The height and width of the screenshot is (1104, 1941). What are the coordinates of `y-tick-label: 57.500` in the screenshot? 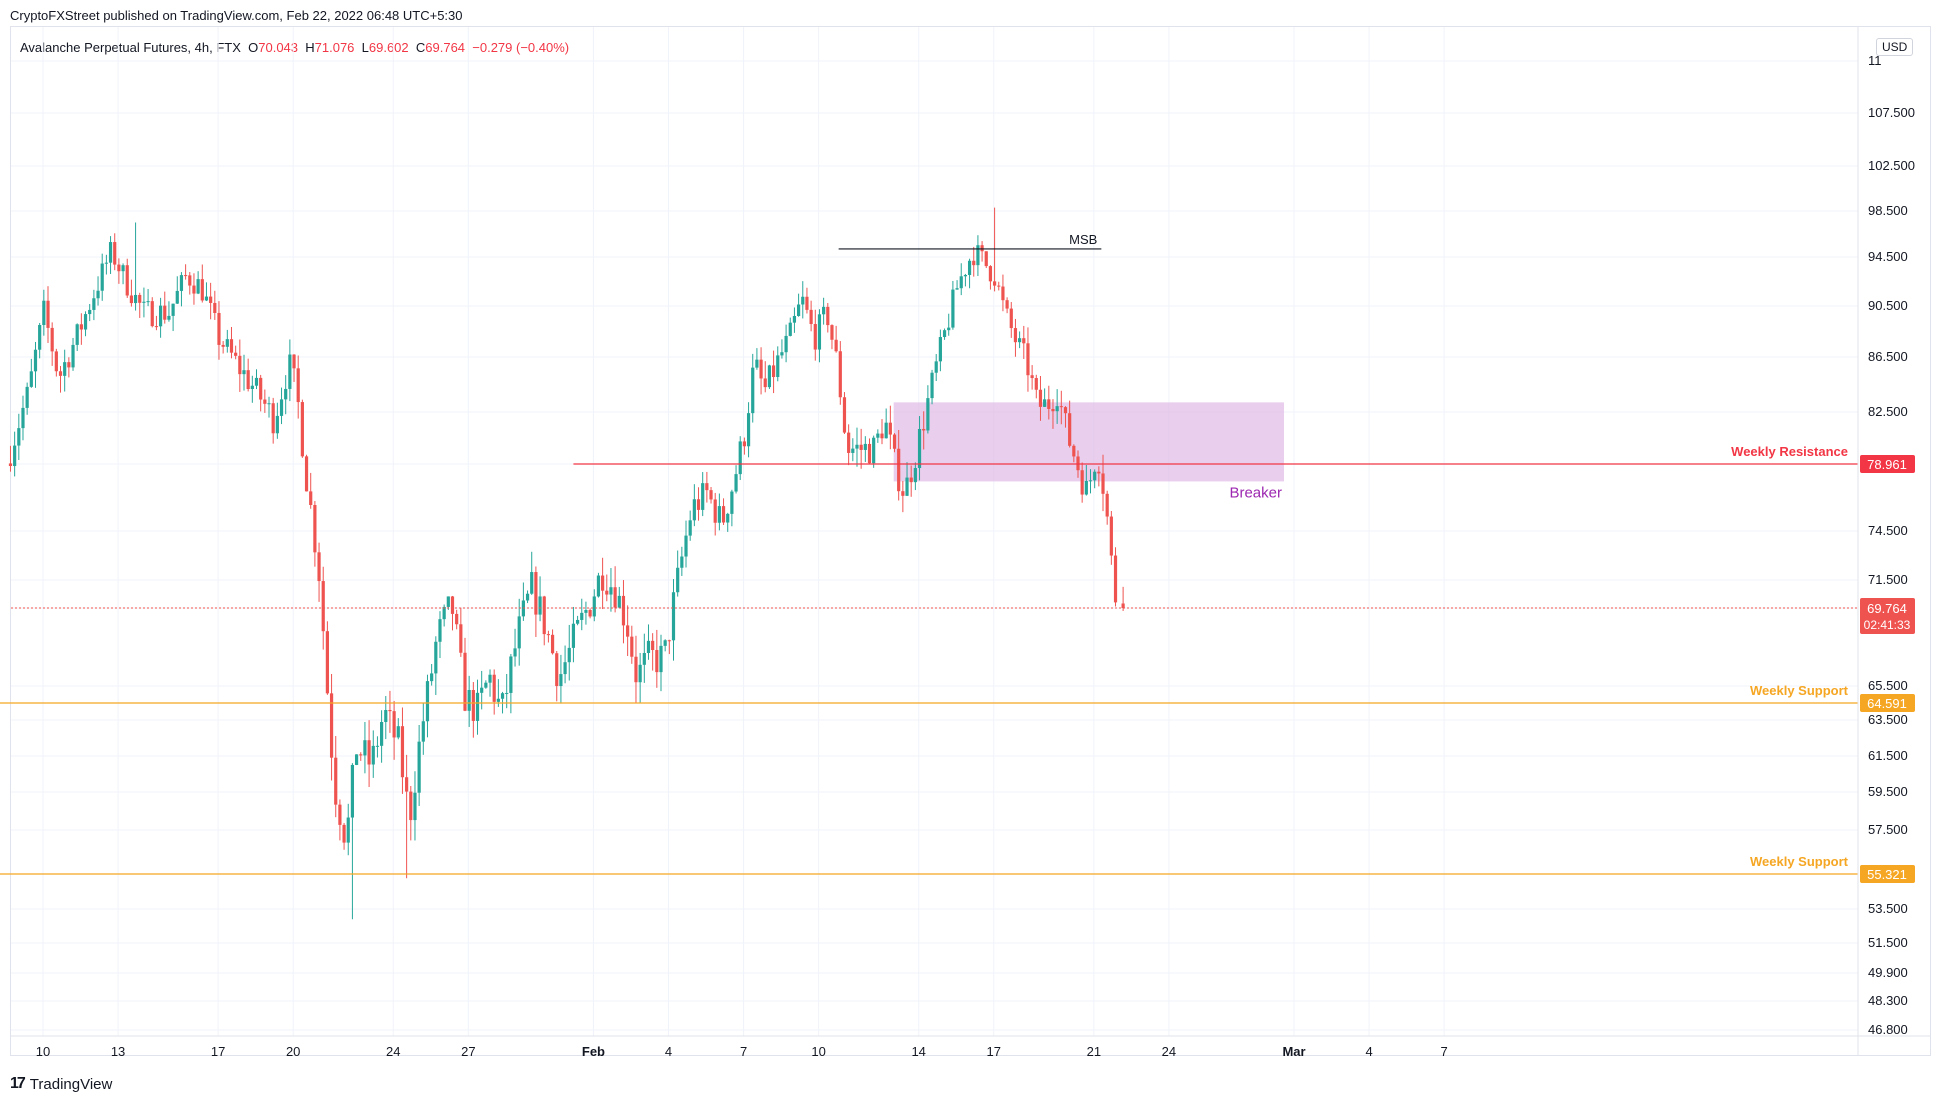 It's located at (1888, 829).